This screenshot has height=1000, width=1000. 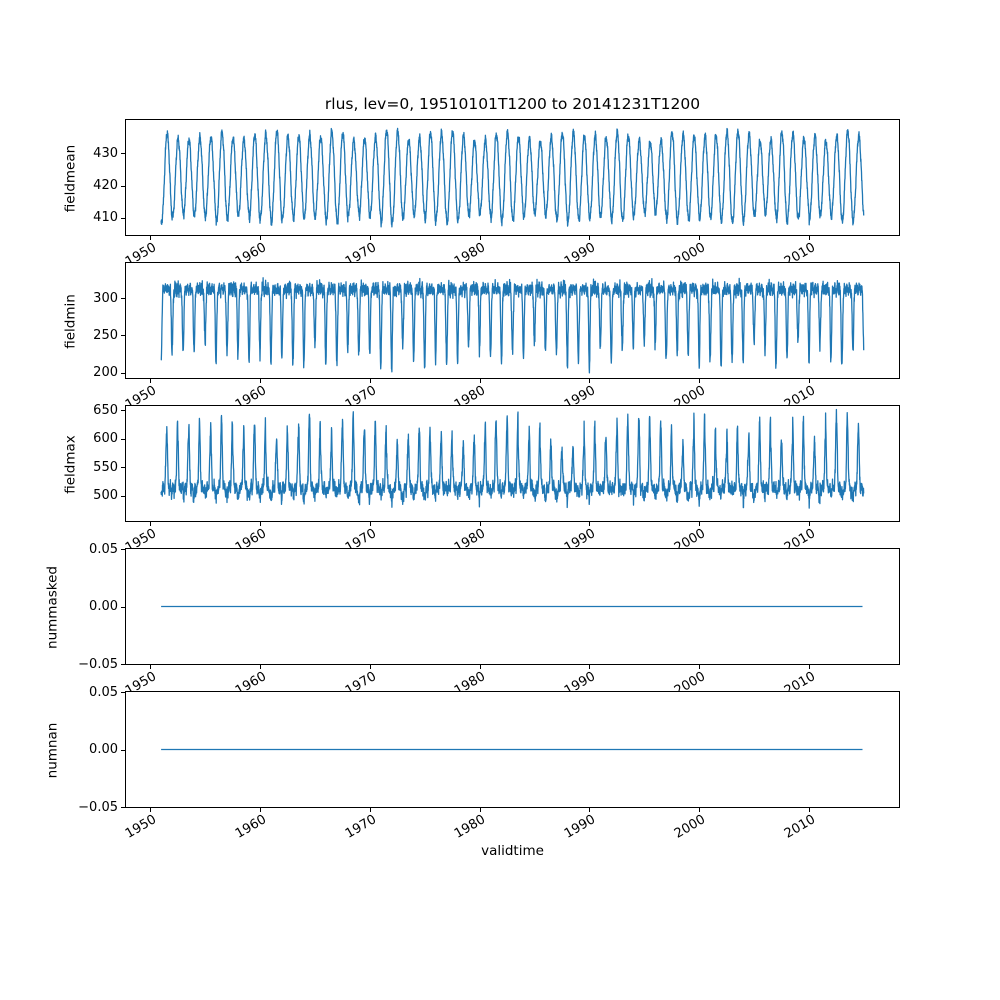 What do you see at coordinates (105, 496) in the screenshot?
I see `y-tick-label: 500` at bounding box center [105, 496].